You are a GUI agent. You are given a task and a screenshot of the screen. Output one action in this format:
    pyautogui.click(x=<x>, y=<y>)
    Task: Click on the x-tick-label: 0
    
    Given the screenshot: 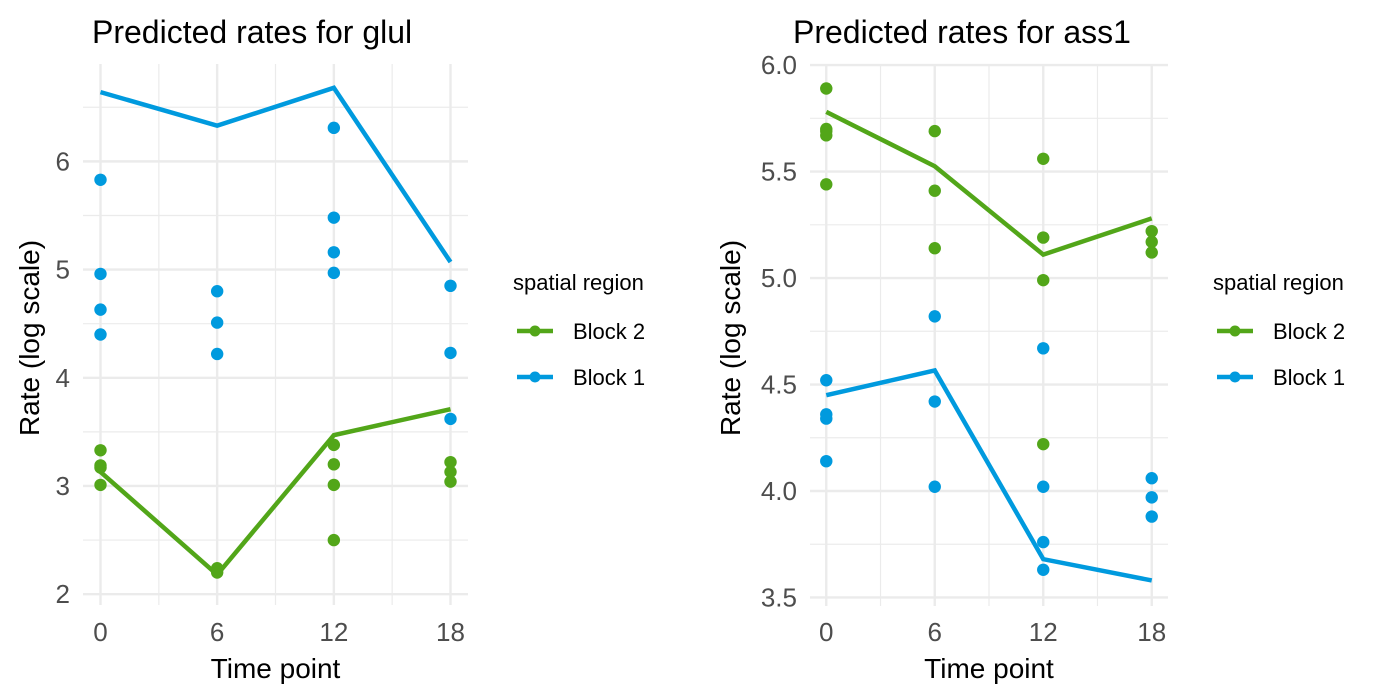 What is the action you would take?
    pyautogui.click(x=100, y=632)
    